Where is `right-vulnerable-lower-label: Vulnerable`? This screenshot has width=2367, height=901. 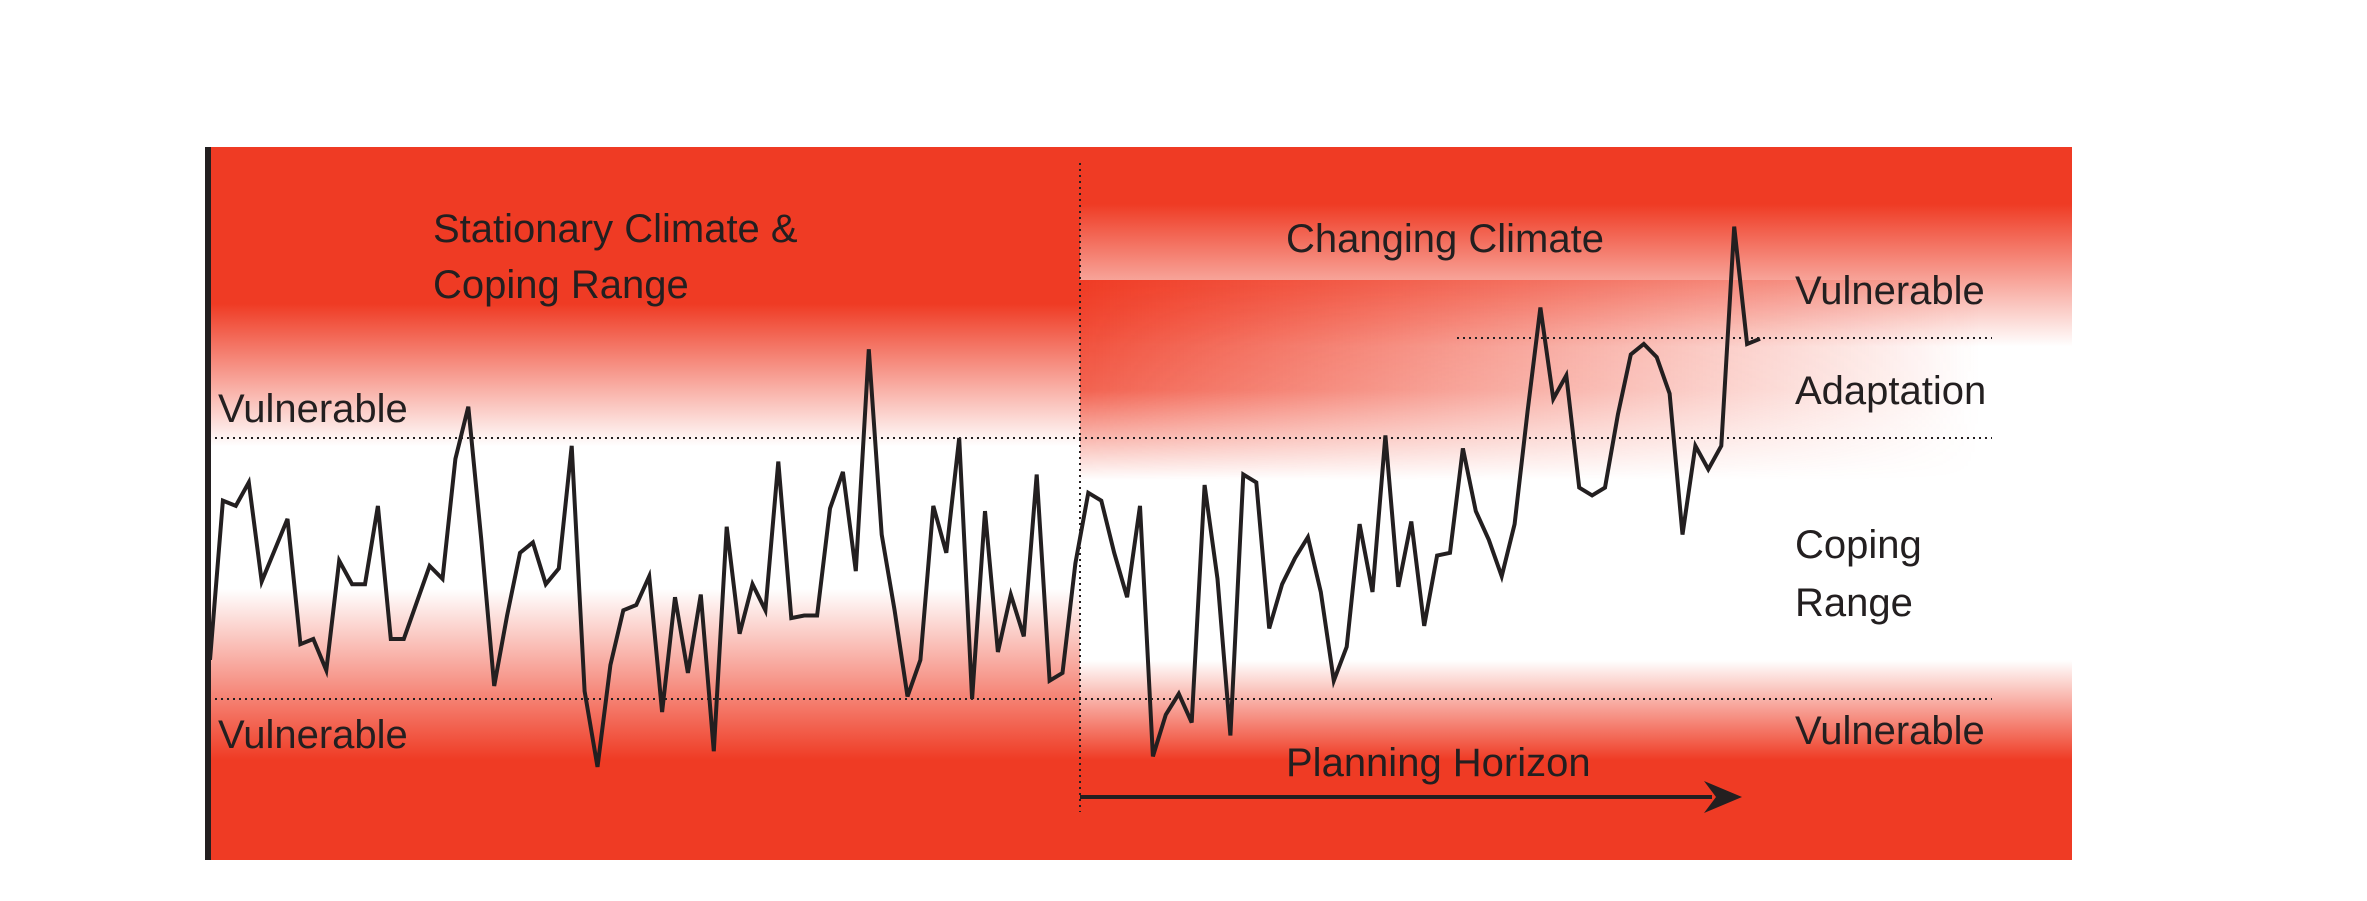 right-vulnerable-lower-label: Vulnerable is located at coordinates (1890, 731).